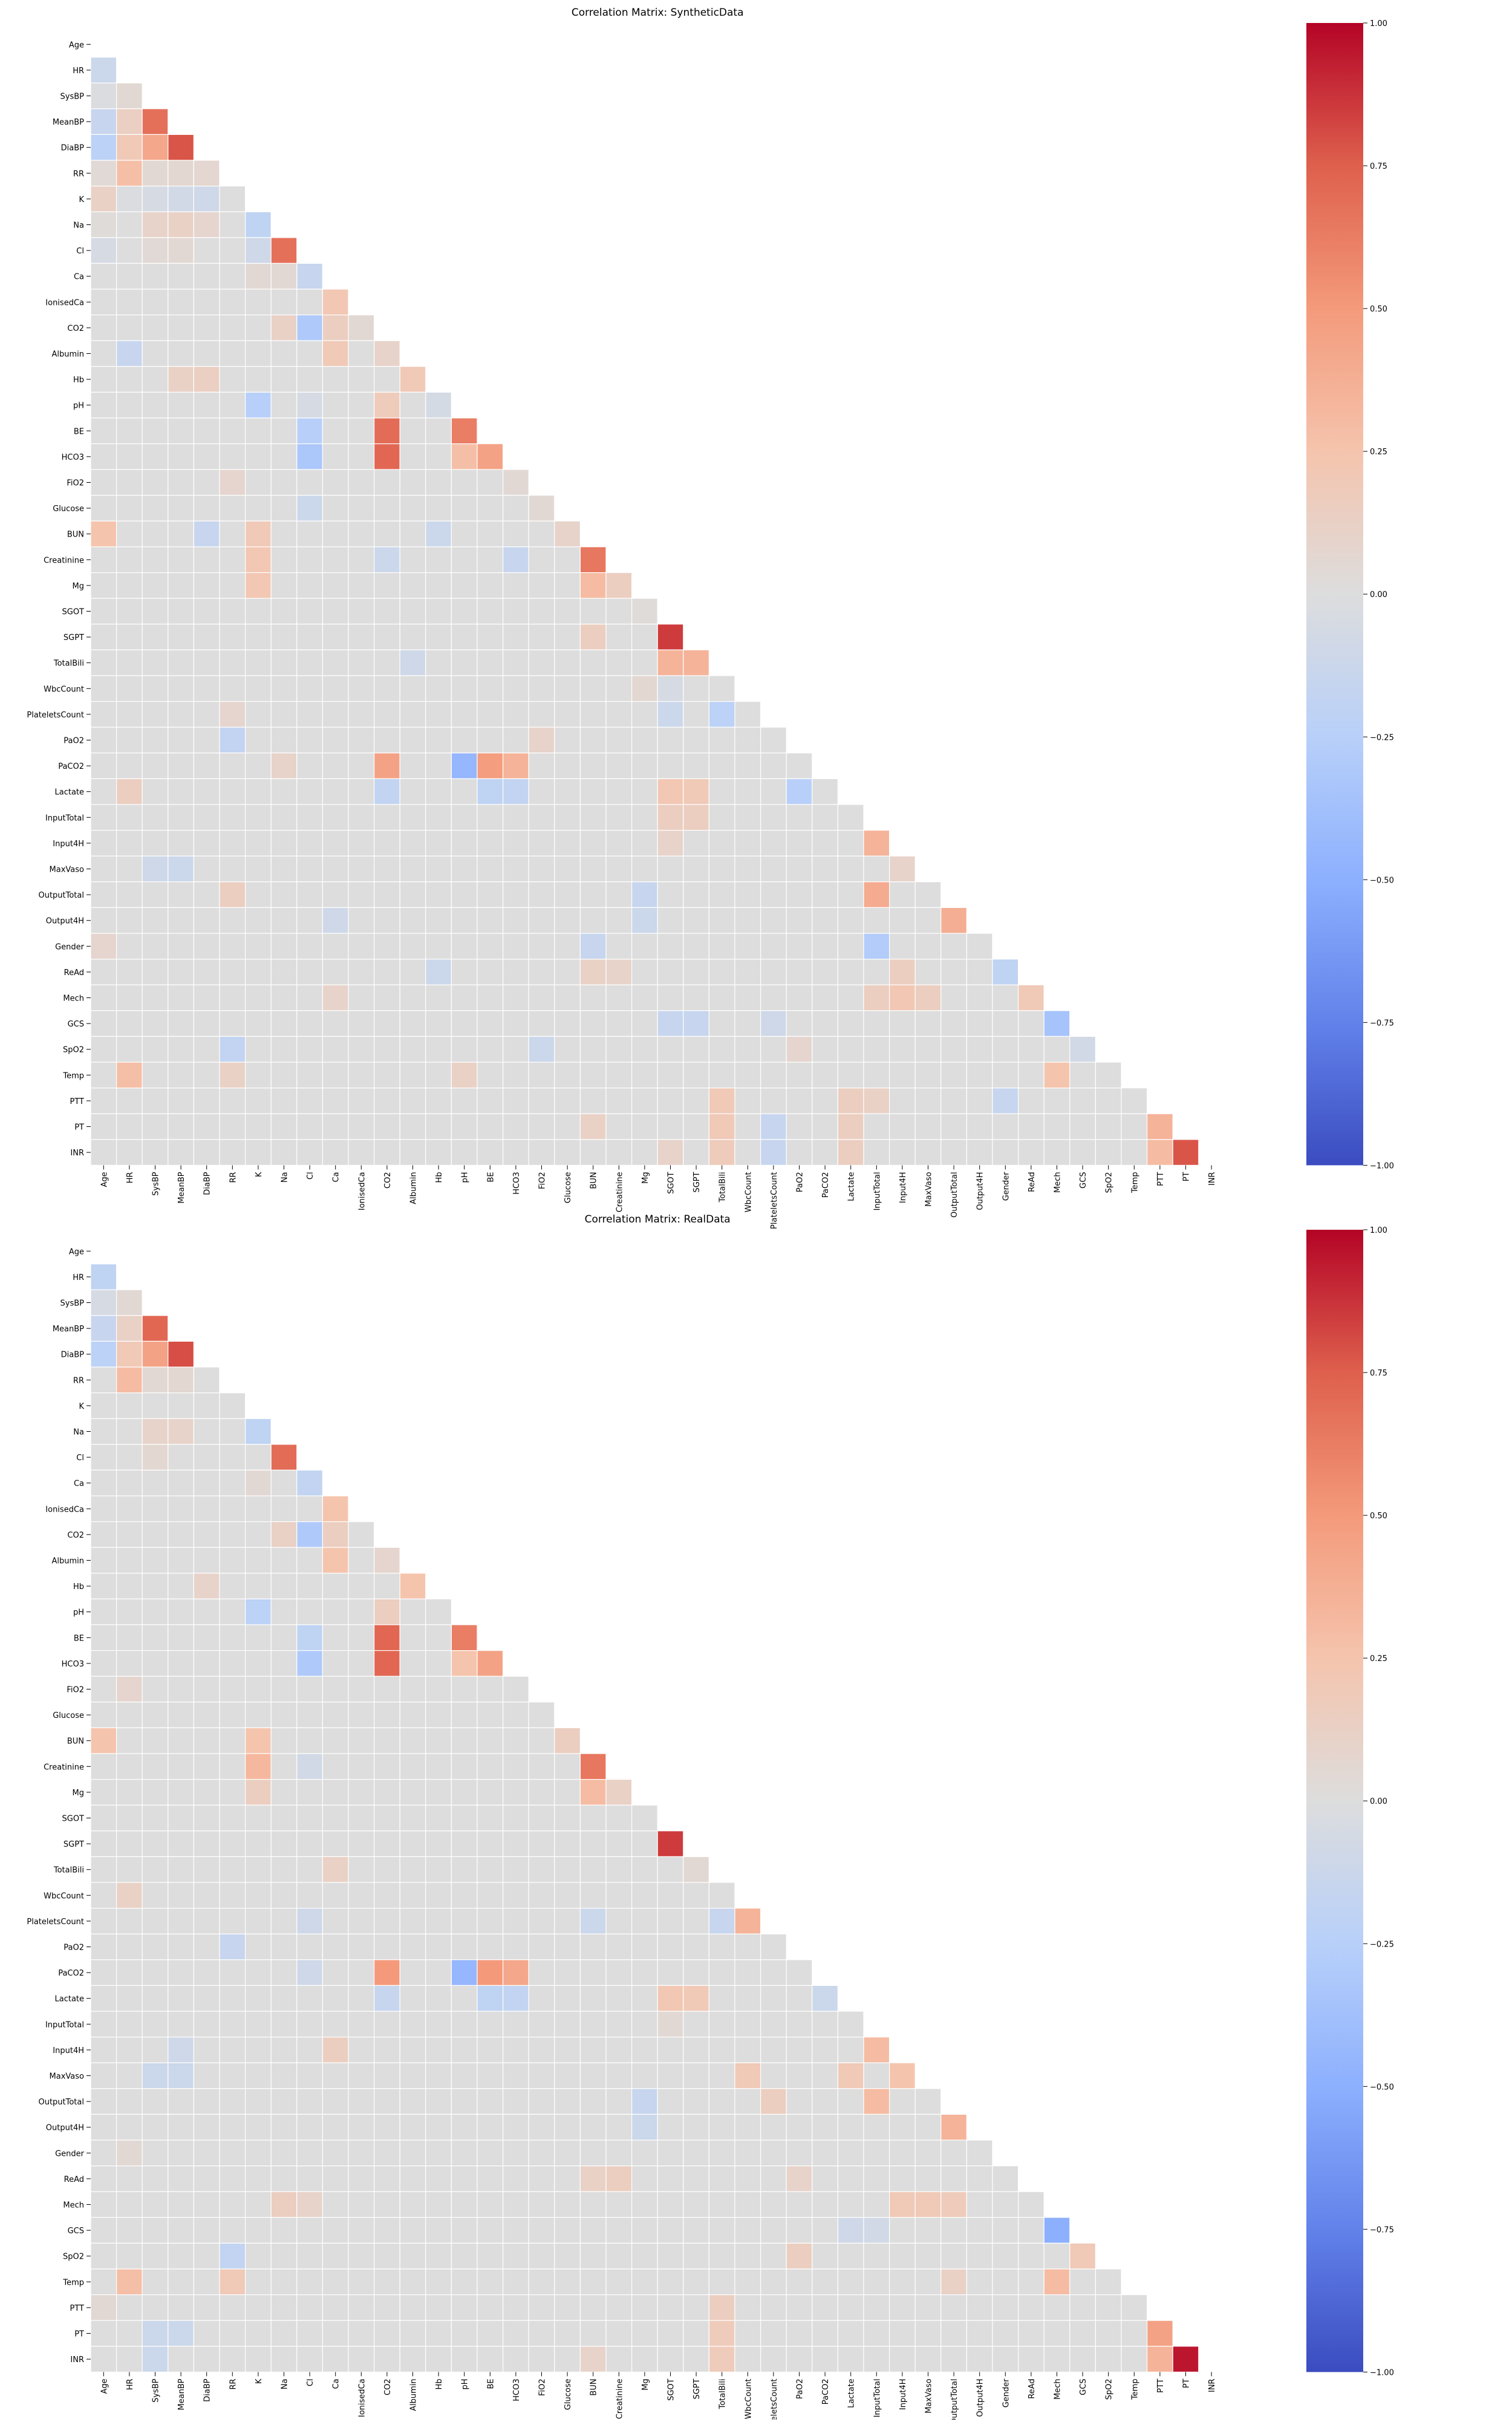 The image size is (1512, 2422). I want to click on colorbar-tick-label: 0.75, so click(1379, 166).